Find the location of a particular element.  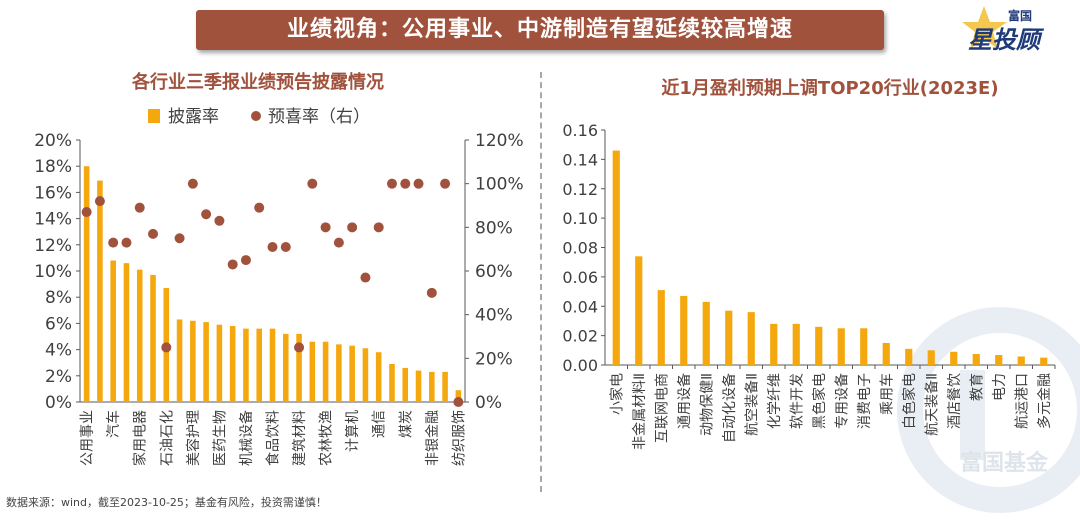

chart1-title: 各行业三季报业绩预告披露情况 is located at coordinates (257, 82).